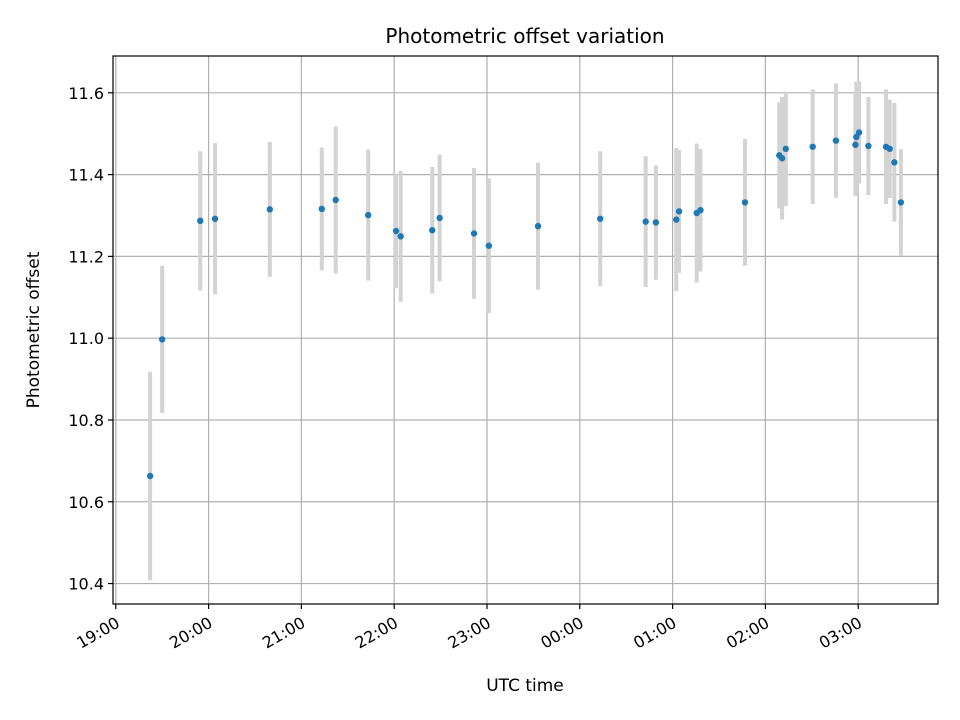  I want to click on y-tick-label: 11.4, so click(86, 175).